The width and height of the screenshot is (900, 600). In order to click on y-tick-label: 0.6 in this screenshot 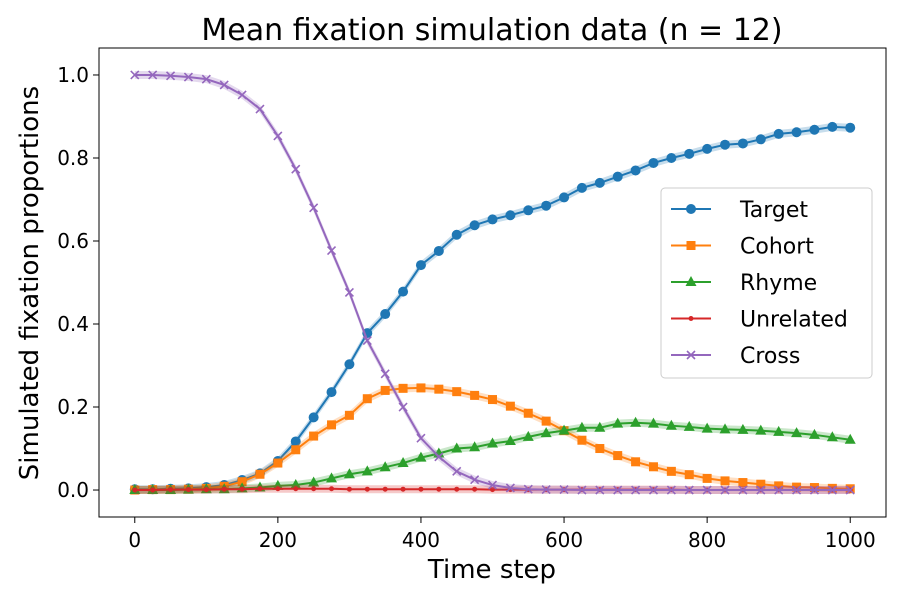, I will do `click(73, 241)`.